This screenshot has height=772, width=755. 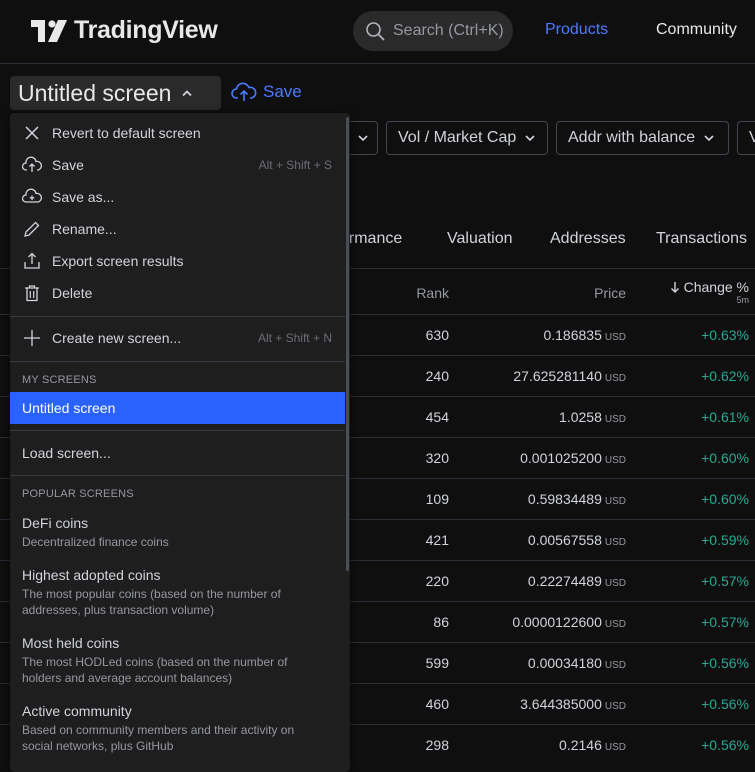 I want to click on tradingview-logo: TradingView, so click(x=124, y=30).